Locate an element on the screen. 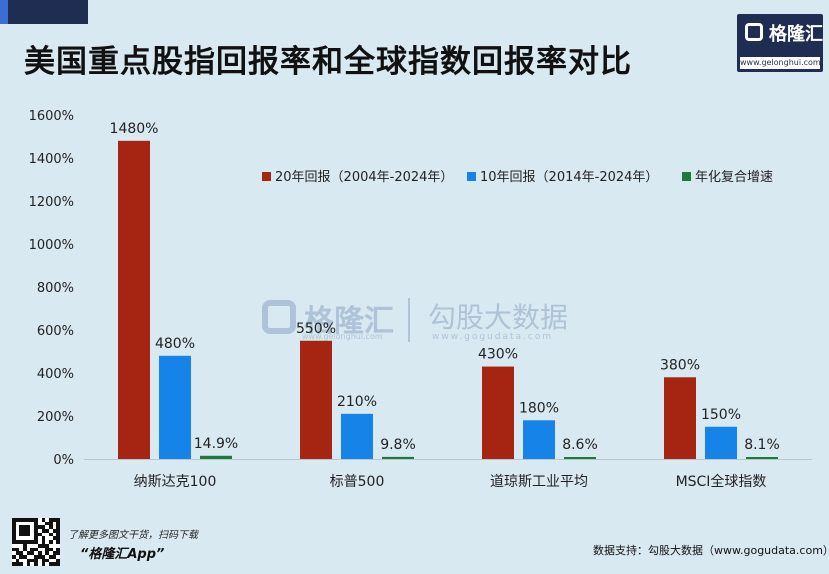  x-category-label: 纳斯达克100 is located at coordinates (175, 482).